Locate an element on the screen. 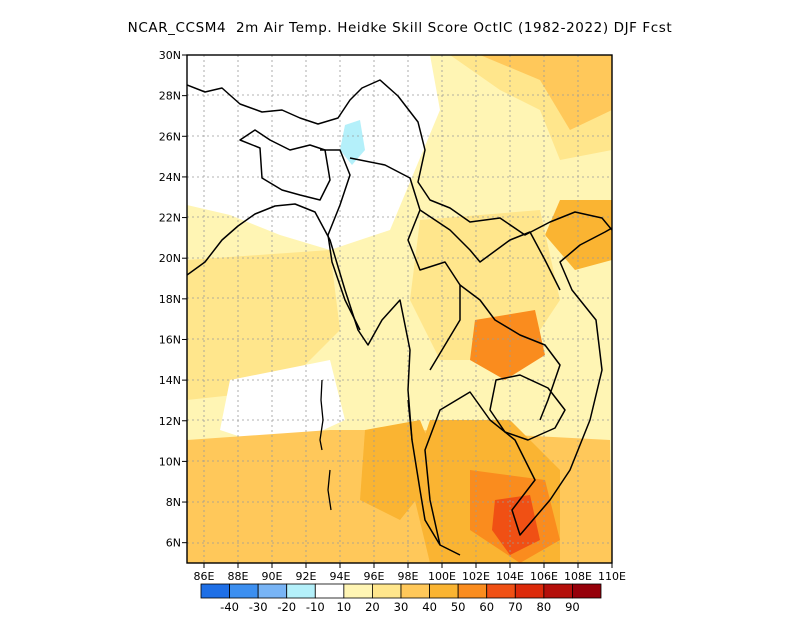 The image size is (800, 618). x-tick-label: 98E is located at coordinates (408, 576).